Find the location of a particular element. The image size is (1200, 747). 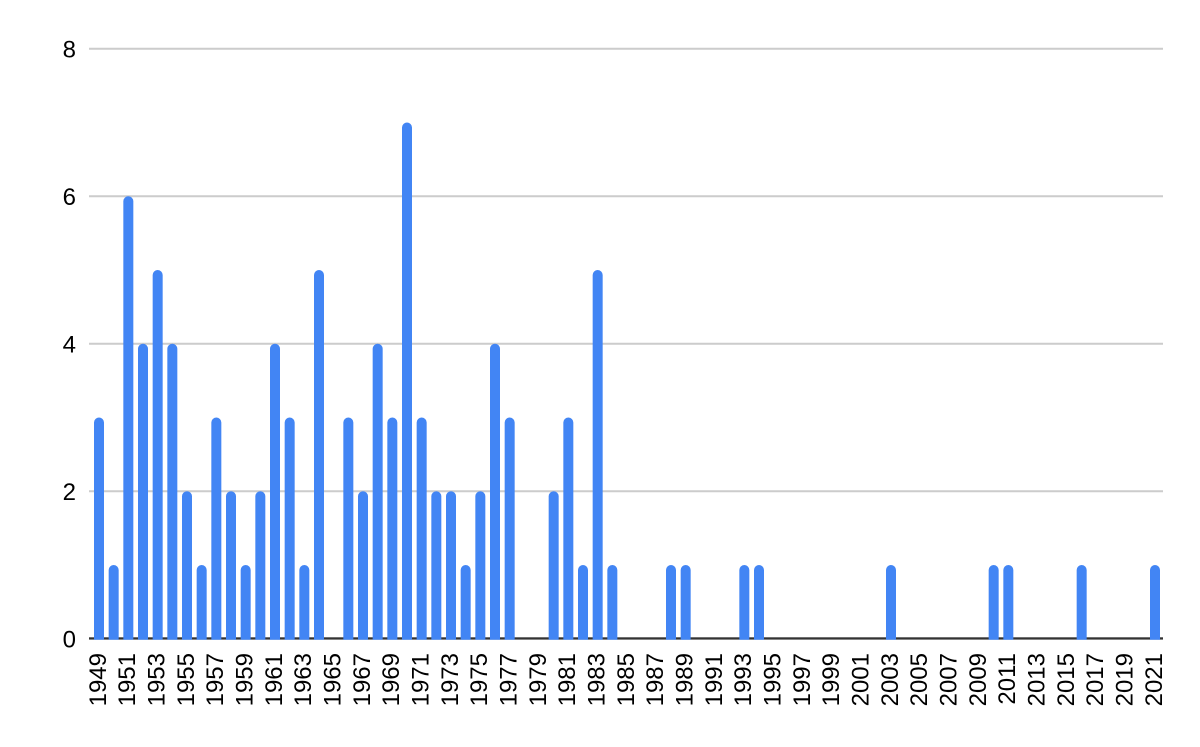

svg-text: 1969 is located at coordinates (391, 679).